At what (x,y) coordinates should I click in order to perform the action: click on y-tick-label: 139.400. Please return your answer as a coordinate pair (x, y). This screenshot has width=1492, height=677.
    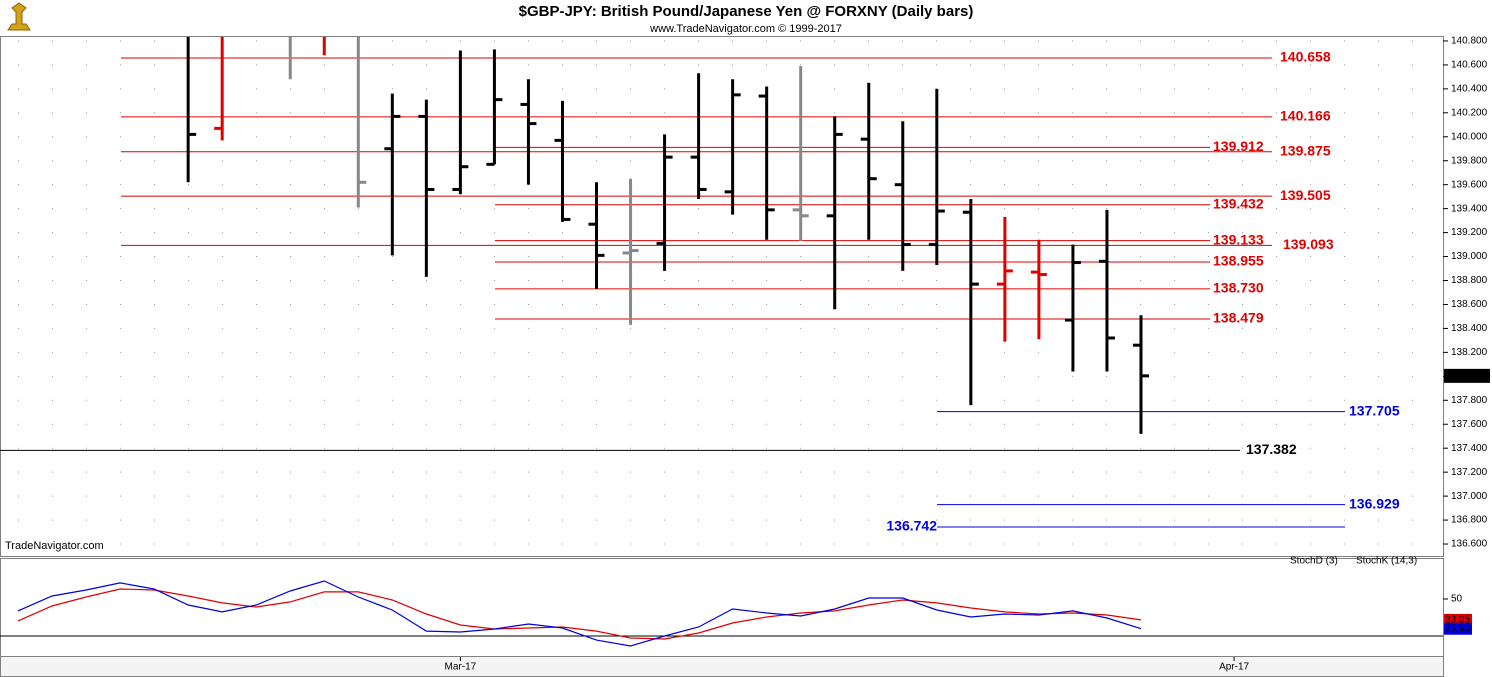
    Looking at the image, I should click on (1469, 208).